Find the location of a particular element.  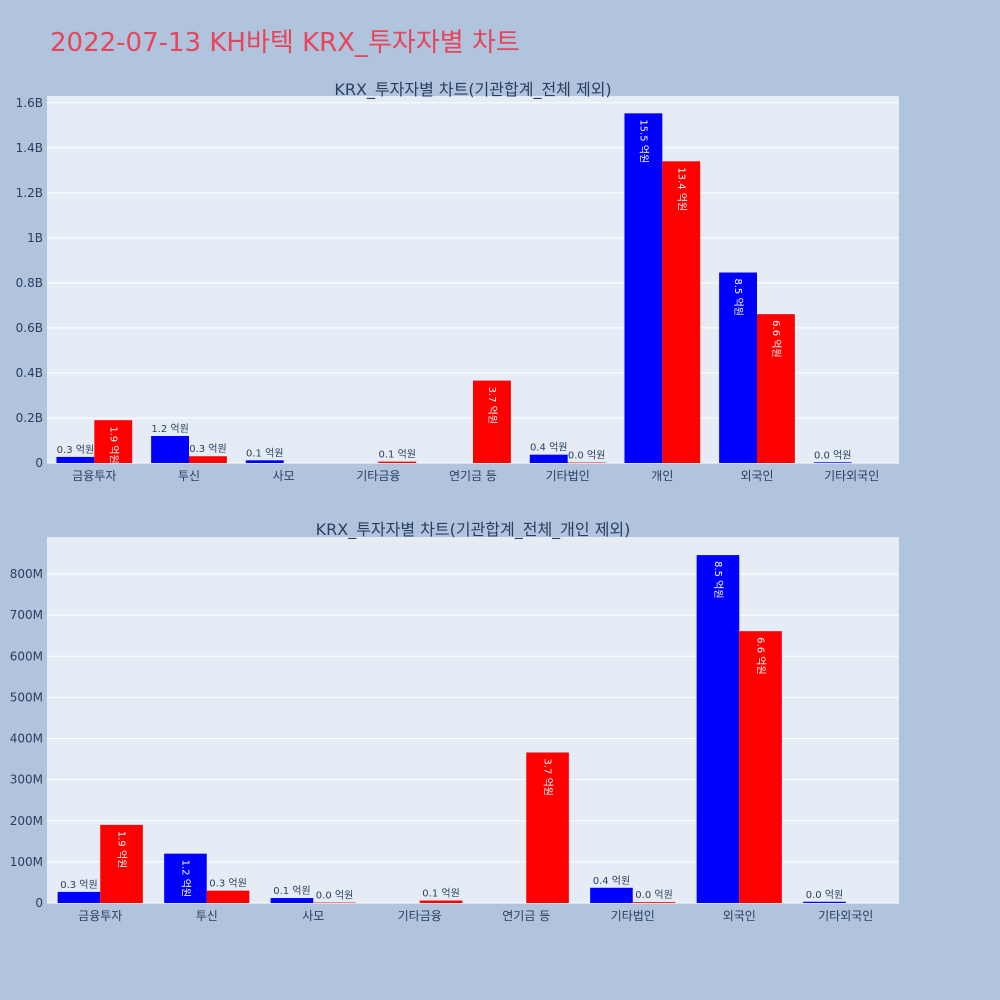

bottom-y-tick-label: 600M is located at coordinates (26, 656).